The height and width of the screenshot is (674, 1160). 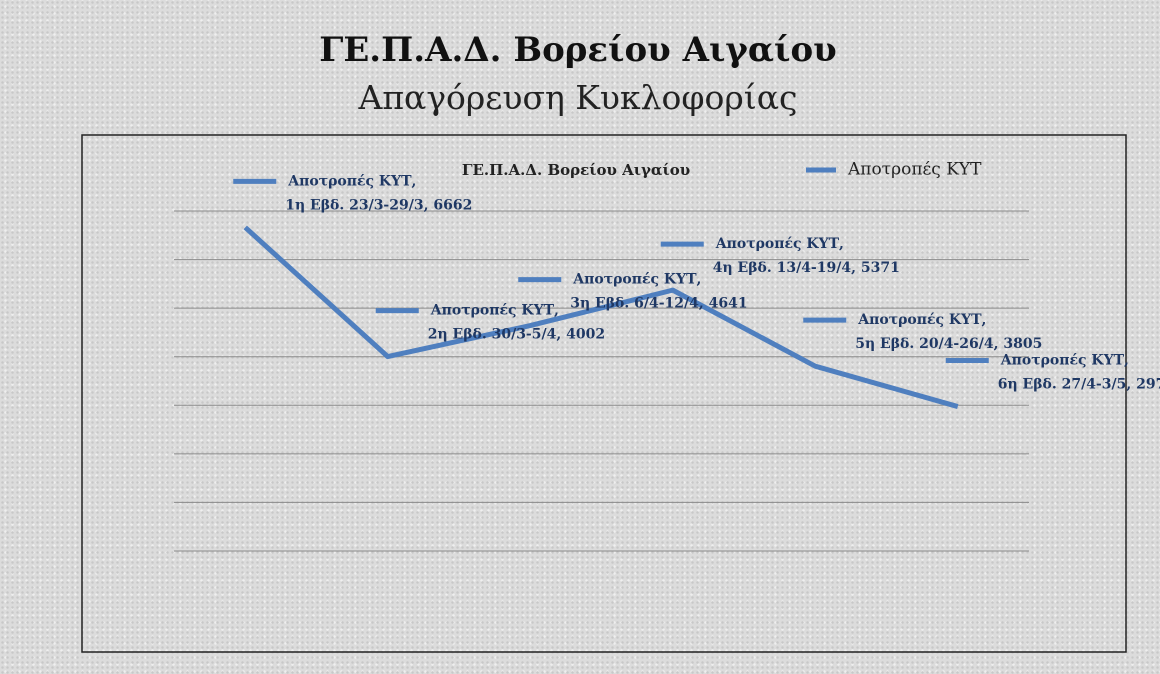 What do you see at coordinates (585, 335) in the screenshot?
I see `data-label-value: 4002` at bounding box center [585, 335].